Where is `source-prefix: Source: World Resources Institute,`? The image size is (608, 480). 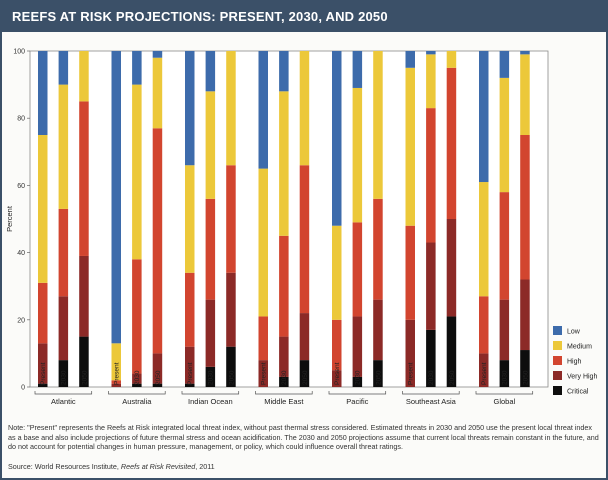 source-prefix: Source: World Resources Institute, is located at coordinates (64, 466).